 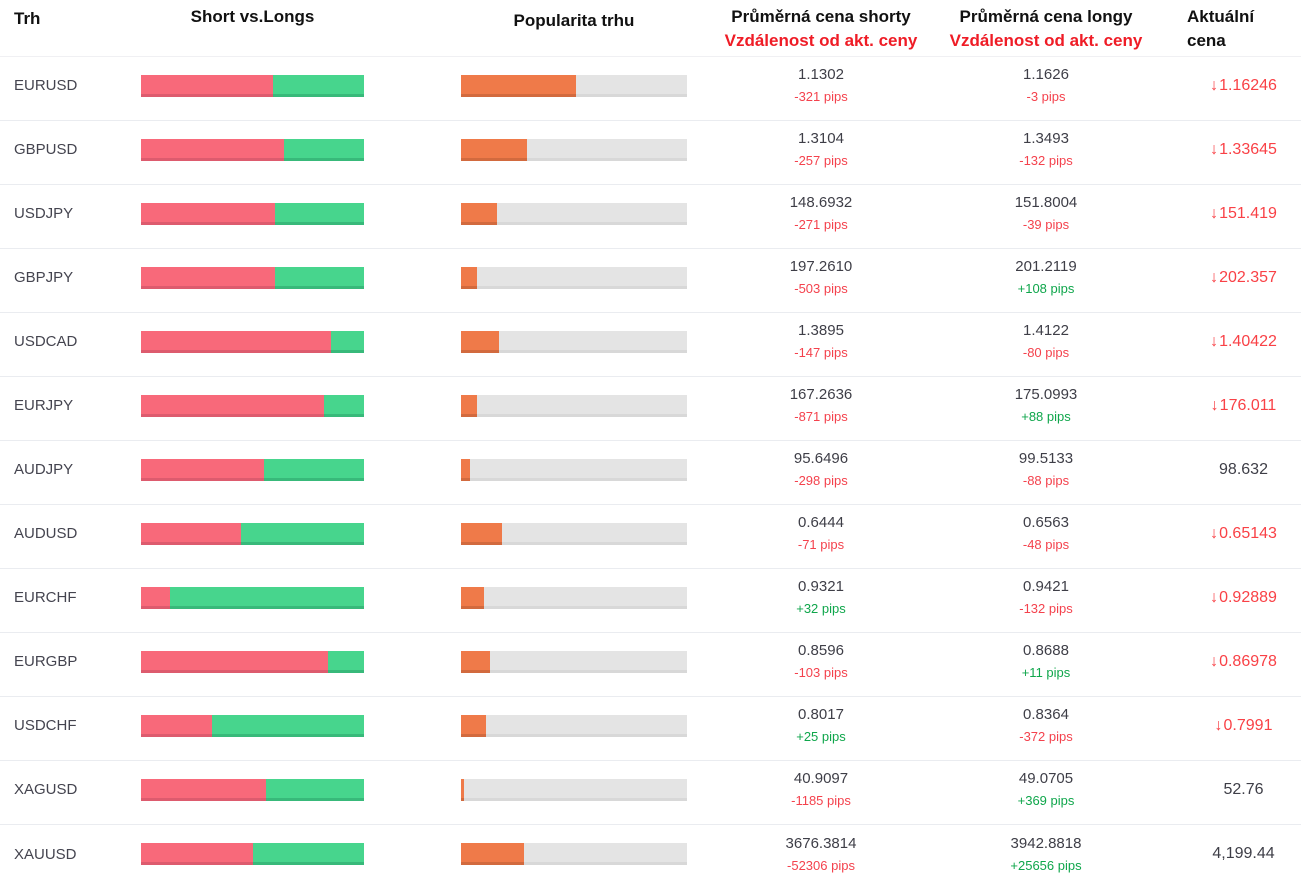 I want to click on long-avg-price: 151.8004, so click(x=1046, y=202).